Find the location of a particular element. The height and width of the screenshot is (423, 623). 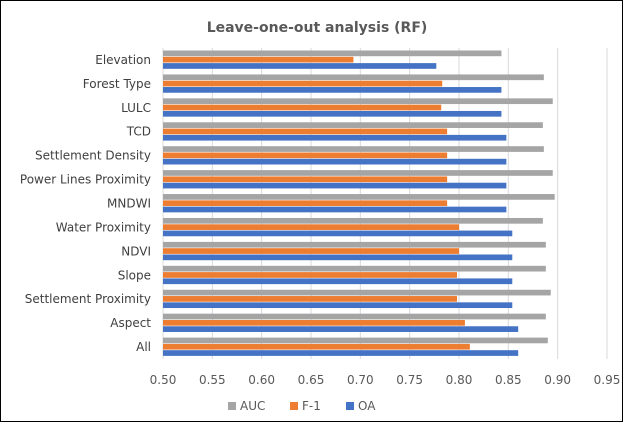

x-tick-label: 0.50 is located at coordinates (163, 380).